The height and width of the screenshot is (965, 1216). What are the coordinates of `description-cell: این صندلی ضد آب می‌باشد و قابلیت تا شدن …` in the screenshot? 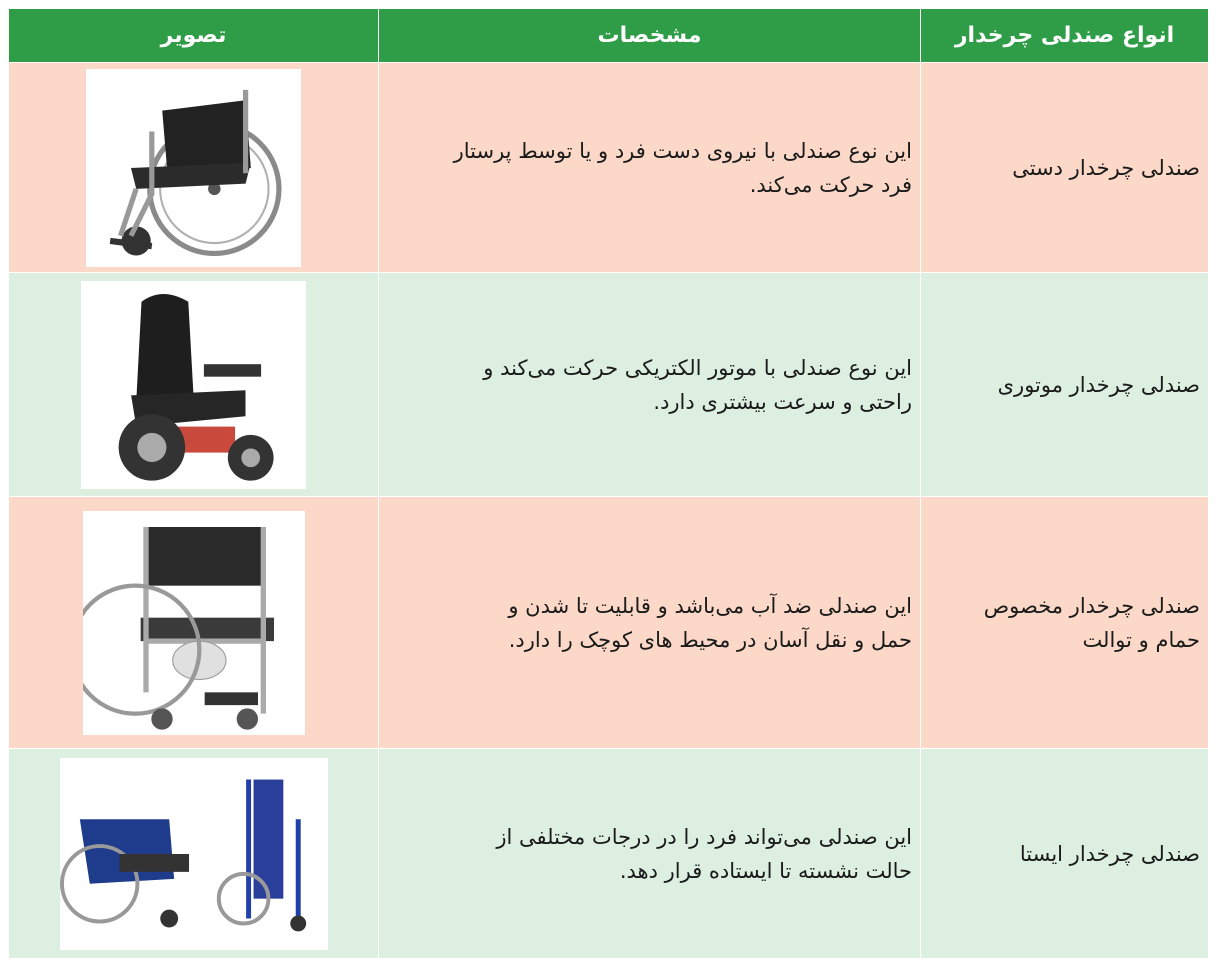 It's located at (649, 622).